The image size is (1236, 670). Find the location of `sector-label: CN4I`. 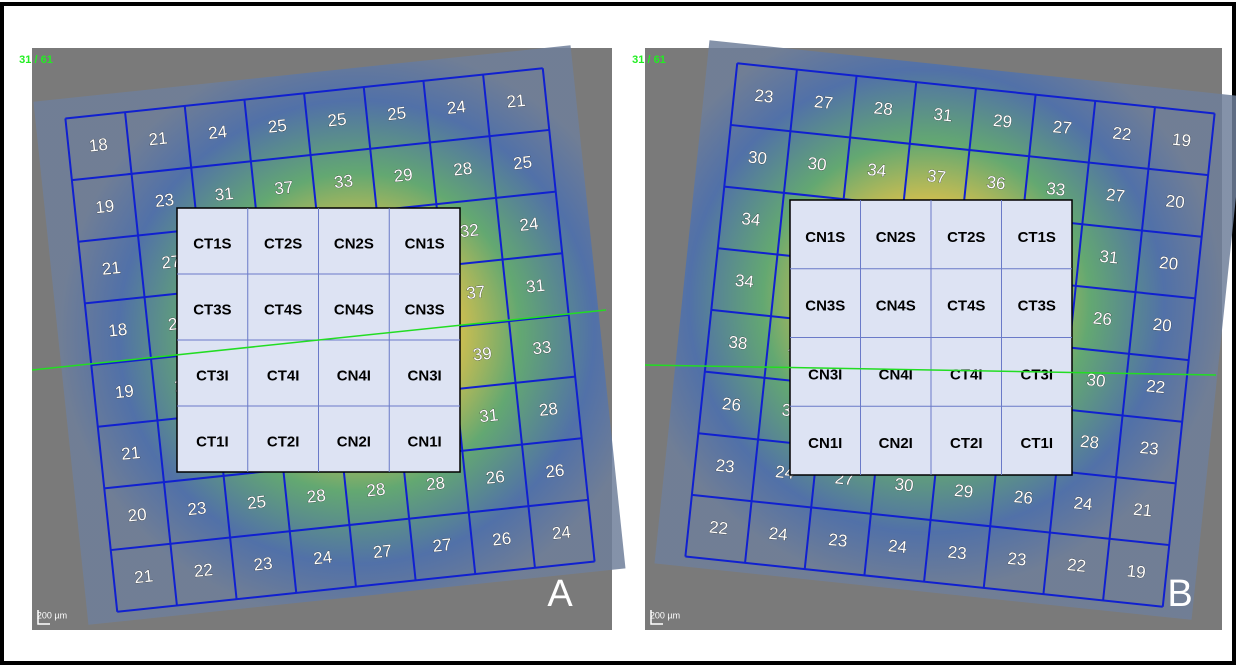

sector-label: CN4I is located at coordinates (896, 374).